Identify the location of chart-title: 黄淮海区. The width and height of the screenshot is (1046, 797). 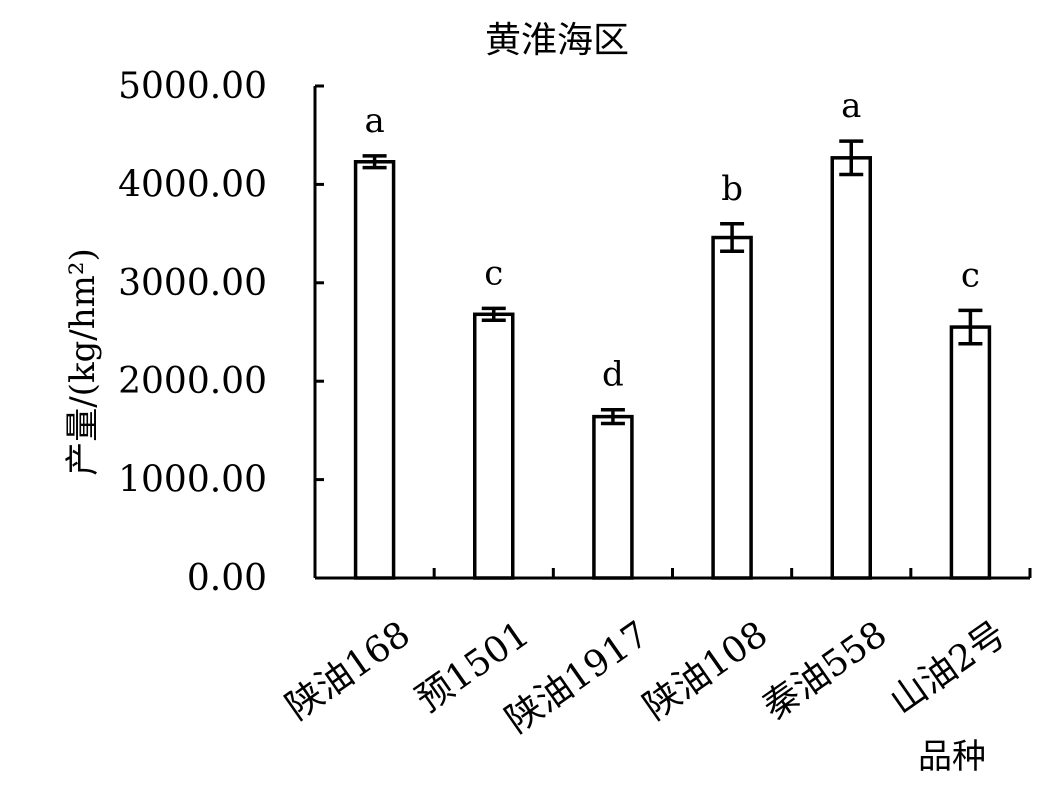
(557, 40).